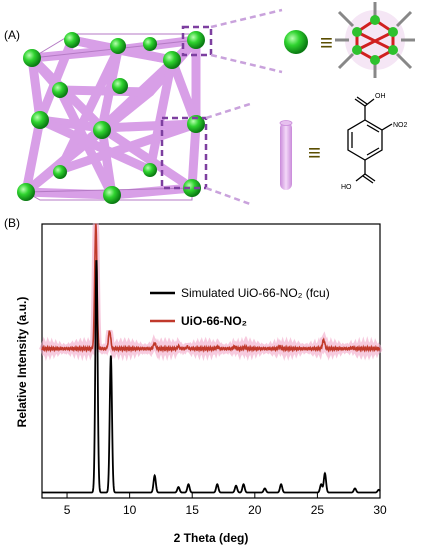 The height and width of the screenshot is (555, 423). Describe the element at coordinates (255, 510) in the screenshot. I see `x-tick-label: 20` at that location.